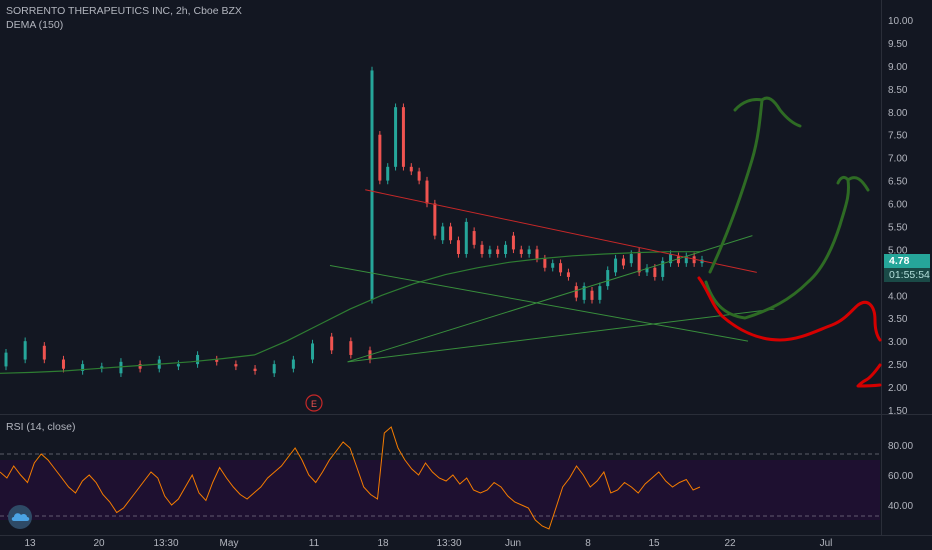  What do you see at coordinates (898, 113) in the screenshot?
I see `price-axis-tick: 8.00` at bounding box center [898, 113].